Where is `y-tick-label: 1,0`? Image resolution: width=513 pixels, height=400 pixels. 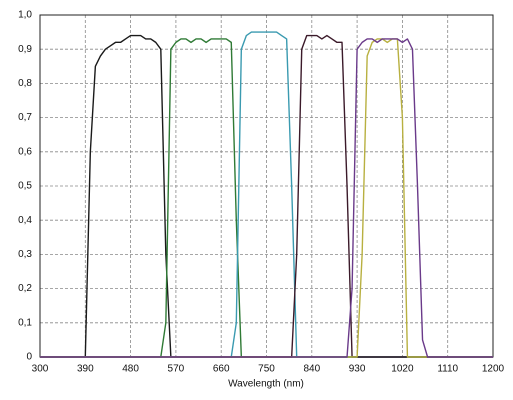 y-tick-label: 1,0 is located at coordinates (25, 15).